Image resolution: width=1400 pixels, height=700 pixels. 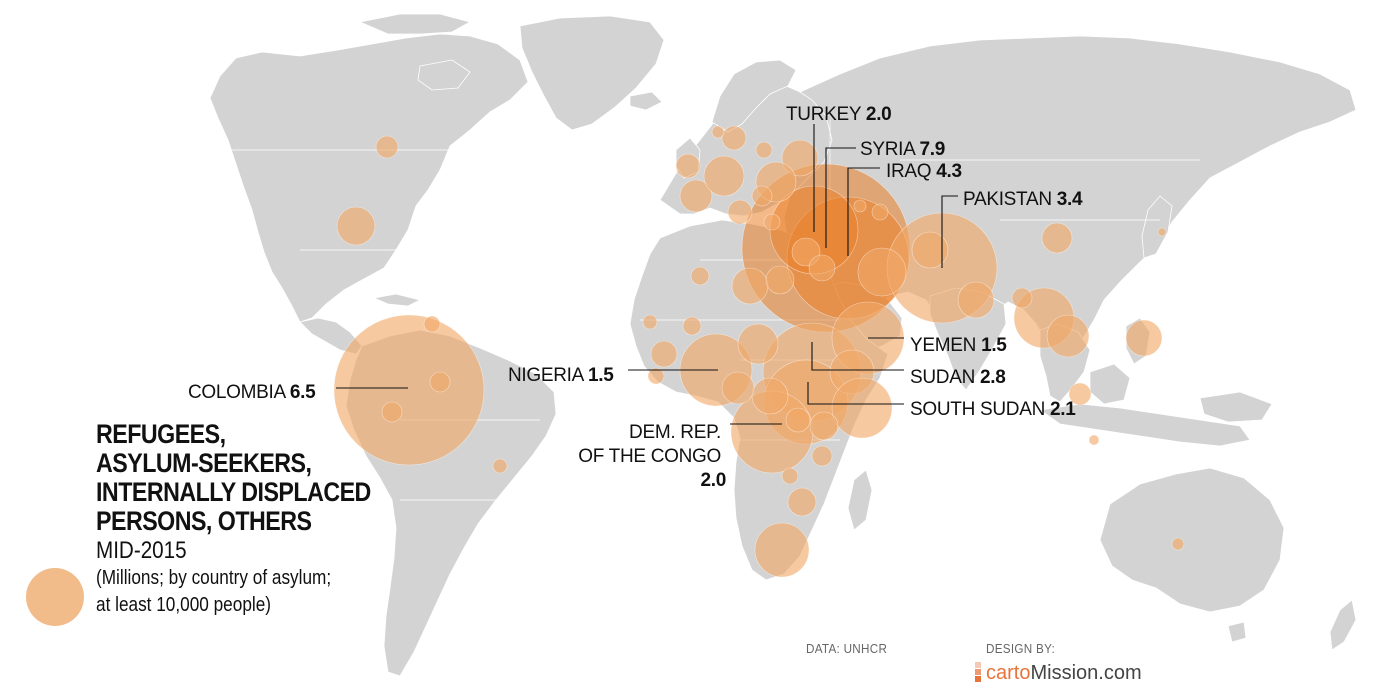 What do you see at coordinates (750, 286) in the screenshot?
I see `bubble-libya` at bounding box center [750, 286].